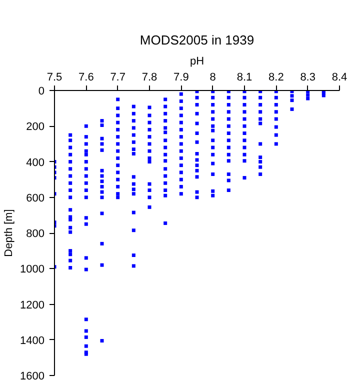 The width and height of the screenshot is (350, 384). I want to click on x-tick-label: 7.7, so click(118, 78).